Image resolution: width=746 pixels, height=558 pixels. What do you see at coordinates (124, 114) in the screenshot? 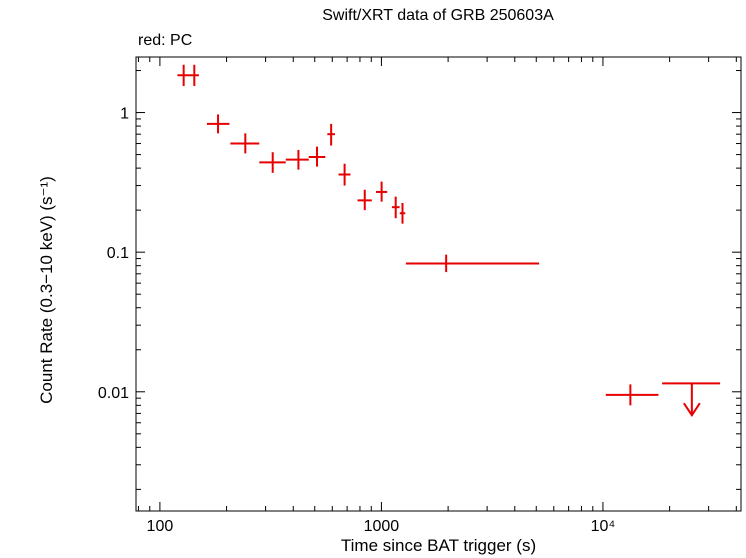
I see `y-tick-label: 1` at bounding box center [124, 114].